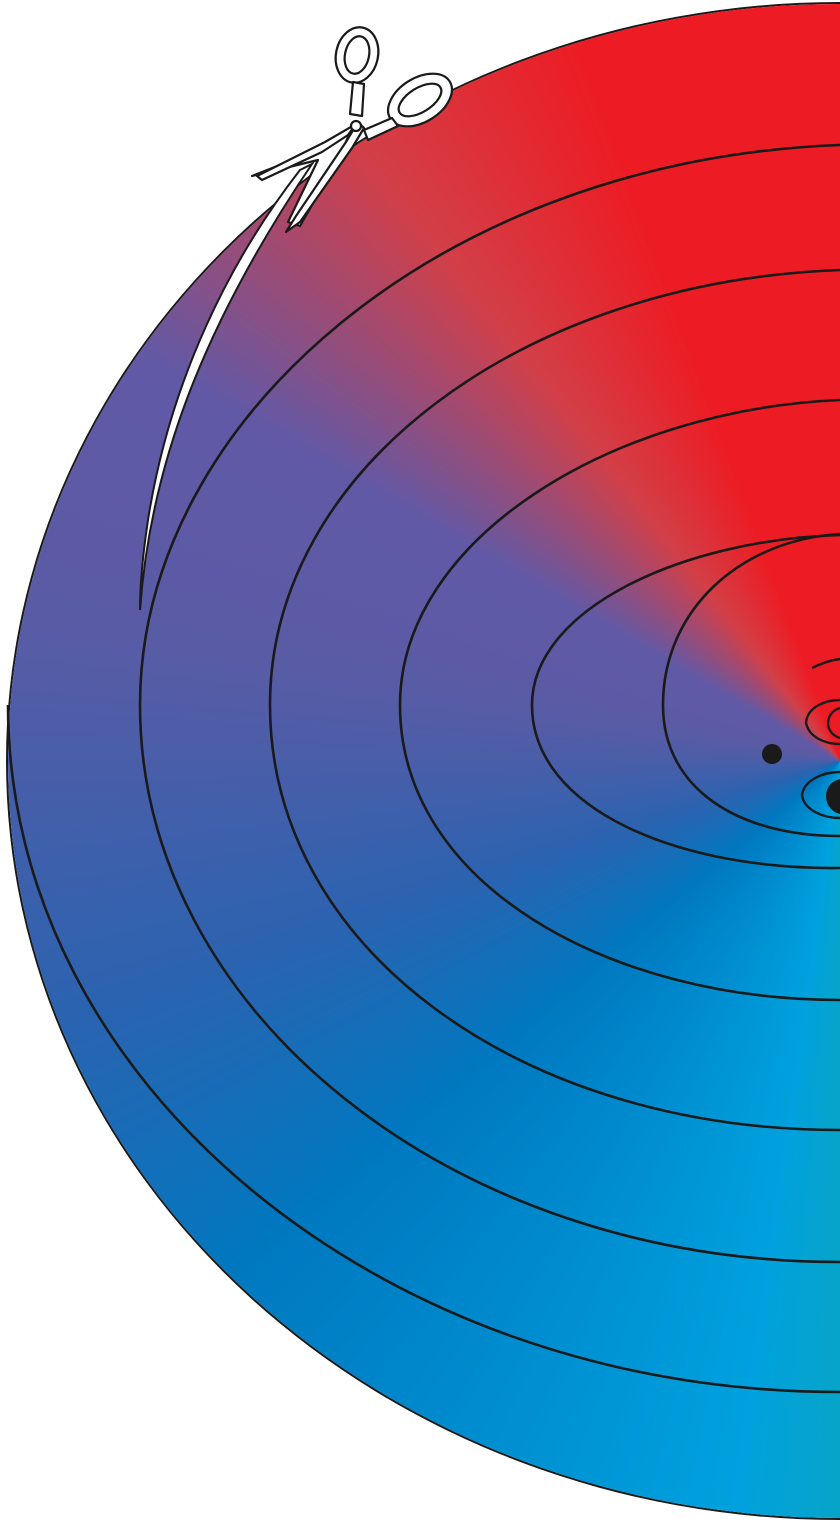 This screenshot has height=1523, width=840. I want to click on scissors-icon, so click(351, 130).